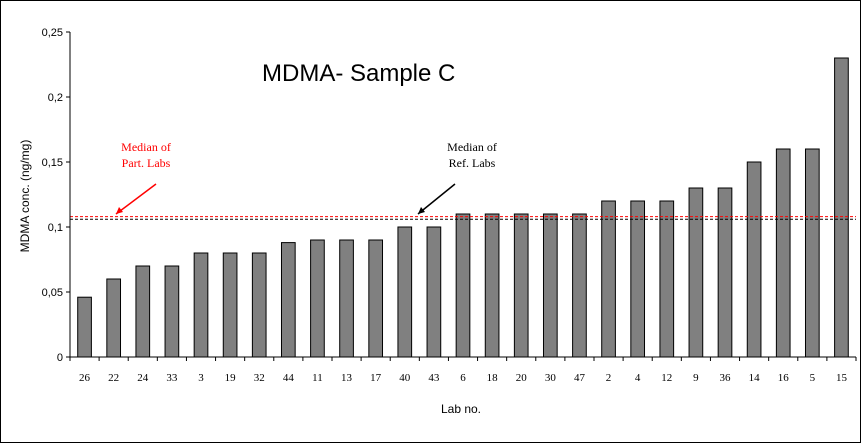 Image resolution: width=861 pixels, height=443 pixels. Describe the element at coordinates (25, 196) in the screenshot. I see `y-axis-title: MDMA conc. (ng/mg)` at that location.